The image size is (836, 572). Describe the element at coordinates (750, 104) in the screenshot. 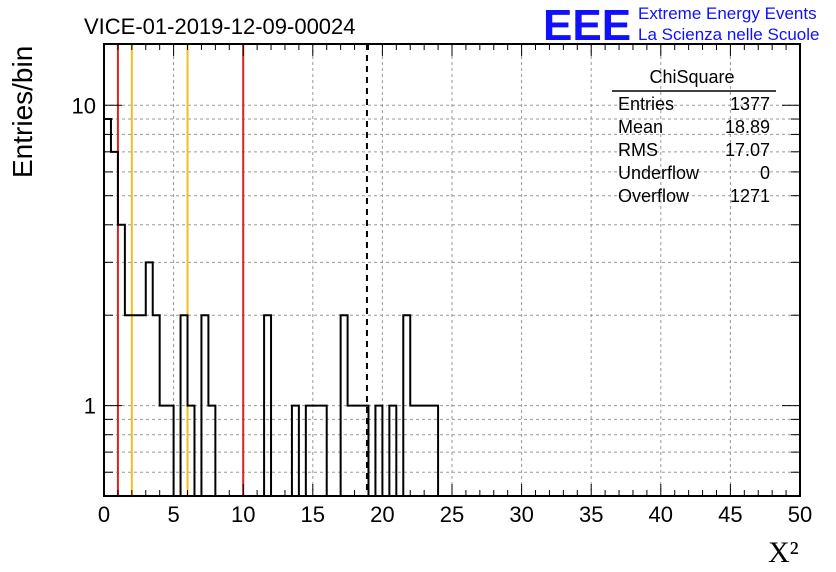

I see `stats-value: 1377` at that location.